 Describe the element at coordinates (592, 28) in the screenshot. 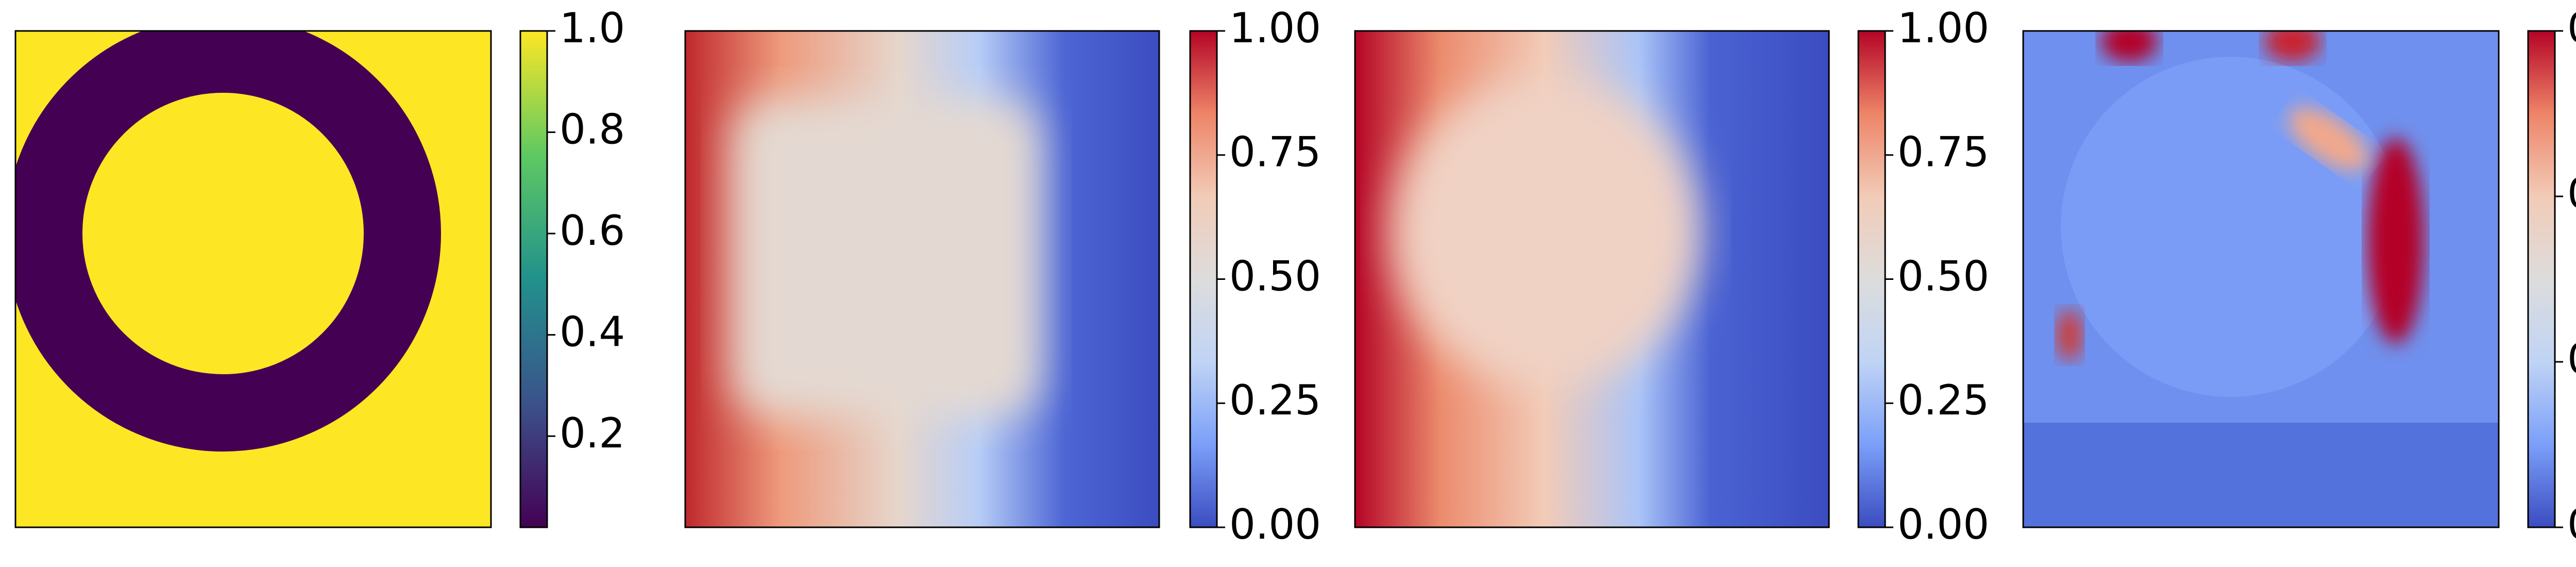

I see `colorbar-tick-label: 1.0` at that location.